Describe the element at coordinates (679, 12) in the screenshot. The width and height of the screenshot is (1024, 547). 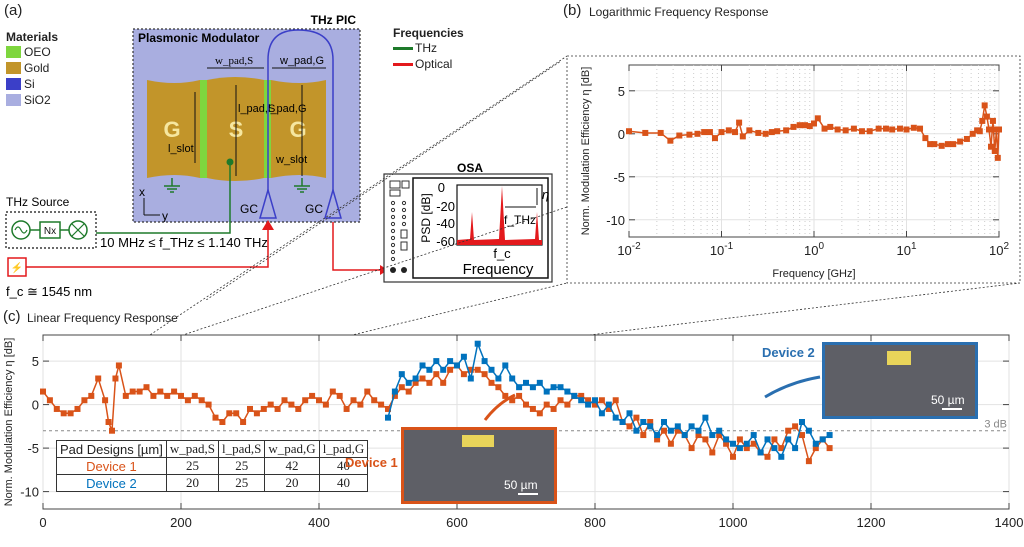
I see `panel-b-title: Logarithmic Frequency Response` at that location.